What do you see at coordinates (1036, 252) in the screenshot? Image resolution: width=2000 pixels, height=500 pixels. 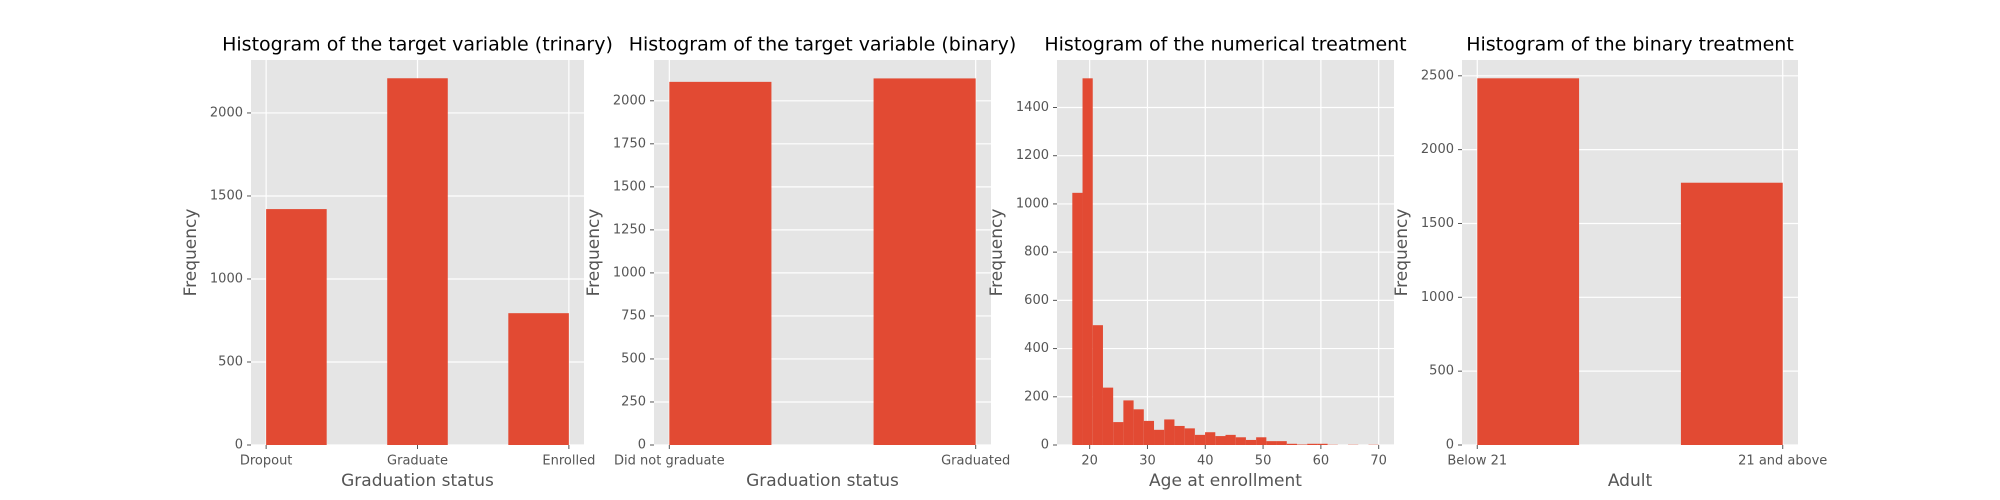 I see `y-tick-label: 800` at bounding box center [1036, 252].